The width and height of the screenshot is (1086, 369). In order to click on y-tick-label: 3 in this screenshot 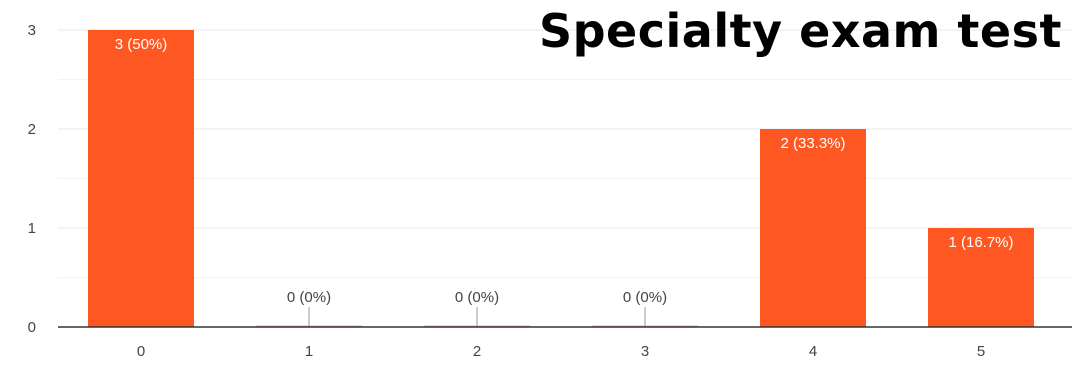, I will do `click(32, 30)`.